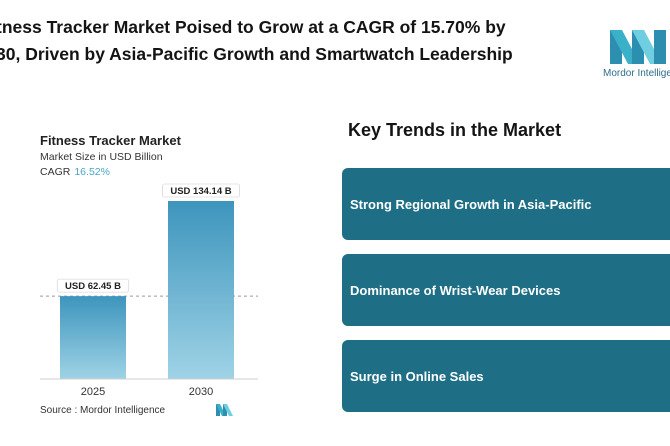 This screenshot has height=446, width=670. Describe the element at coordinates (101, 157) in the screenshot. I see `chart-subtitle: Market Size in USD Billion` at that location.